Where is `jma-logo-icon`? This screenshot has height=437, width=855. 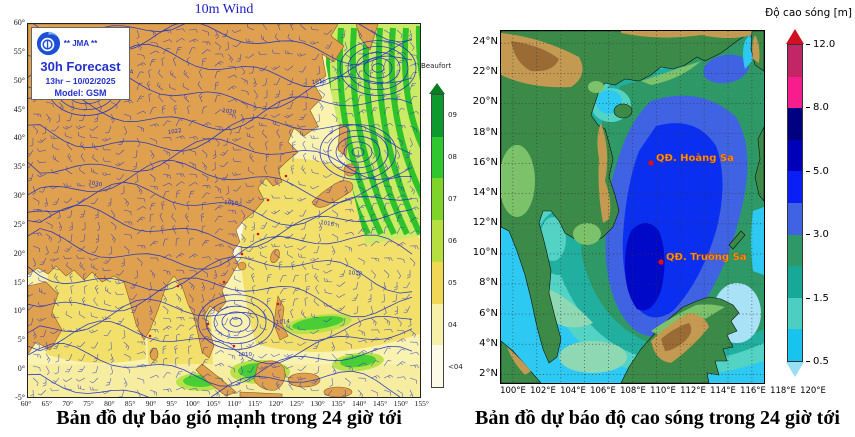
jma-logo-icon is located at coordinates (48, 43).